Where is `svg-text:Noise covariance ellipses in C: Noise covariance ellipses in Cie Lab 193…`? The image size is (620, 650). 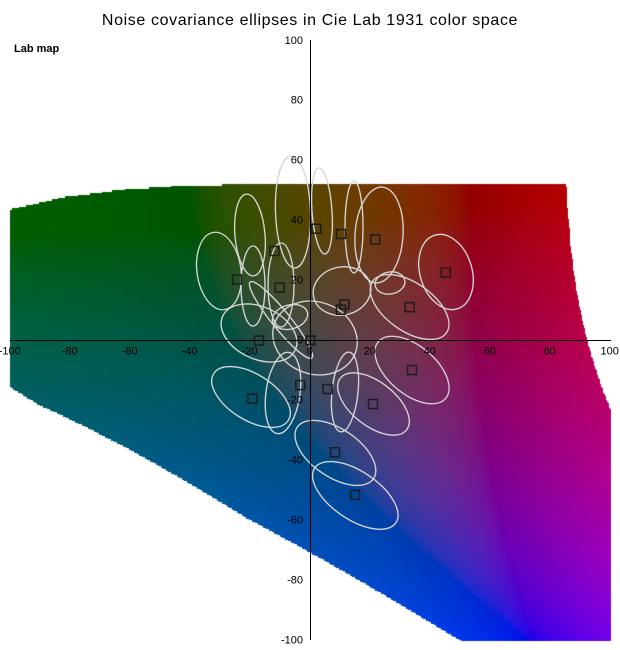
svg-text:Noise covariance ellipses in C: Noise covariance ellipses in Cie Lab 193… is located at coordinates (310, 20).